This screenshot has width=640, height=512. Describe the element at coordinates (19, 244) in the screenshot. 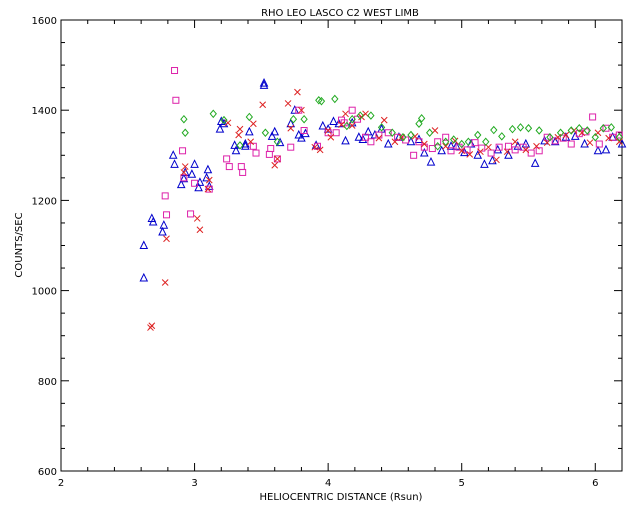

I see `y-axis-label: COUNTS/SEC` at that location.